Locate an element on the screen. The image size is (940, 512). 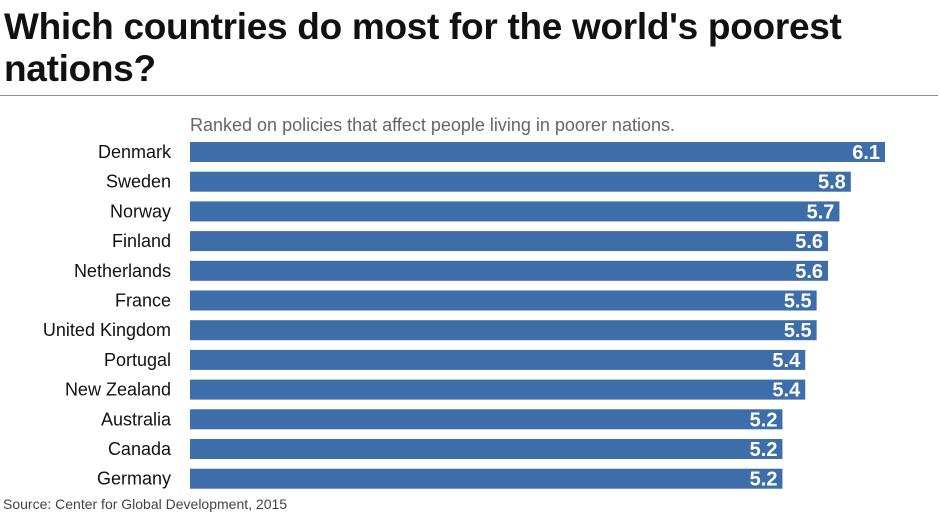
bar-denmark is located at coordinates (537, 152).